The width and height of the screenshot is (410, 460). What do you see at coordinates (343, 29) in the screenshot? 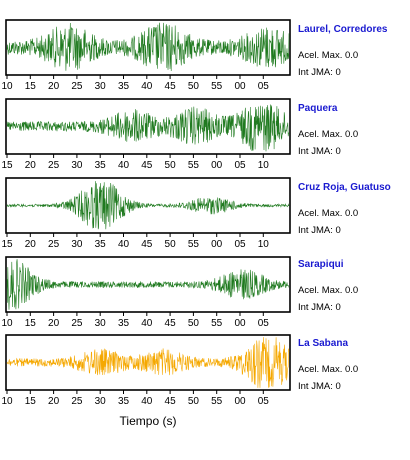
I see `station-name: Laurel, Corredores` at bounding box center [343, 29].